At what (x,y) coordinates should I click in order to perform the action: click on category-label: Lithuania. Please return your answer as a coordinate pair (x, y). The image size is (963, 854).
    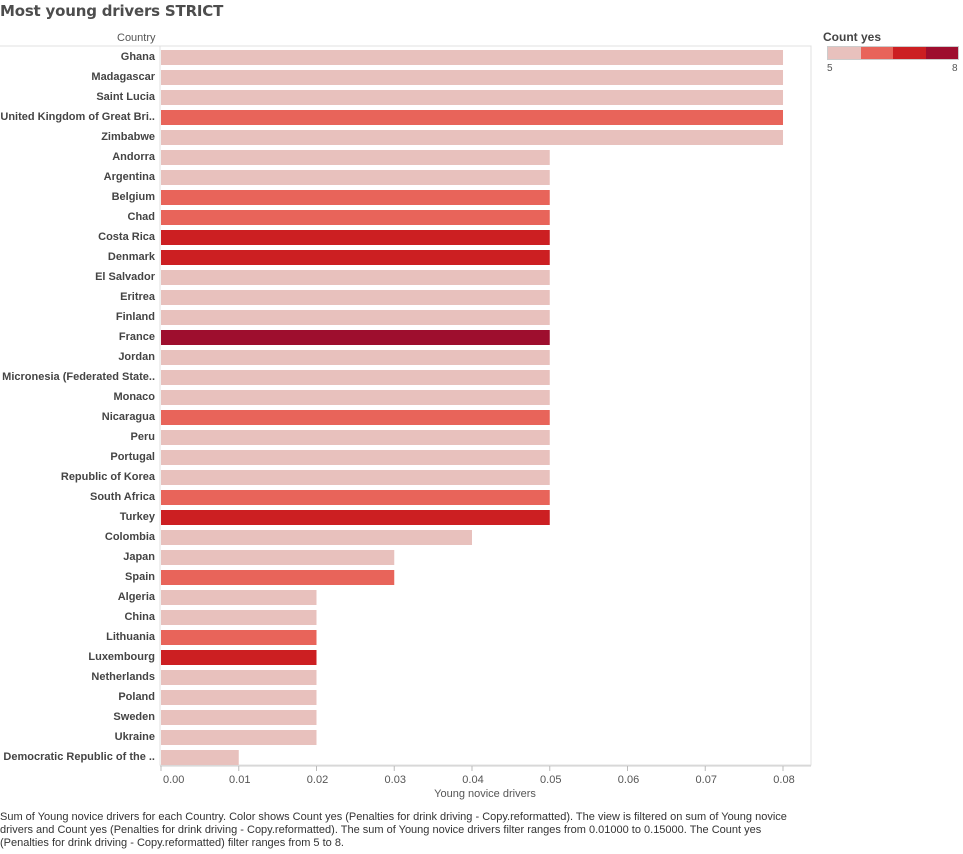
    Looking at the image, I should click on (131, 637).